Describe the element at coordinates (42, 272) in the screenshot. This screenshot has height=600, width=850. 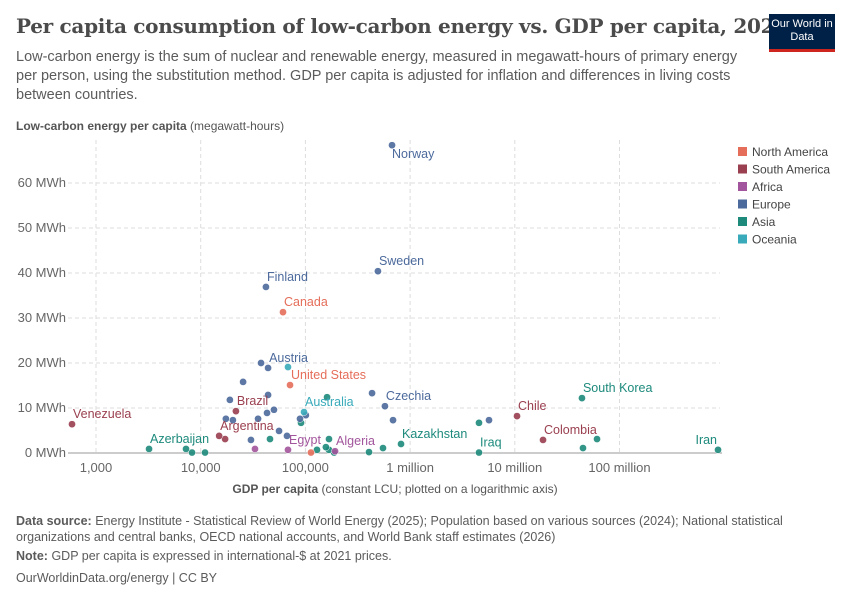
I see `y-tick-label: 40 MWh` at that location.